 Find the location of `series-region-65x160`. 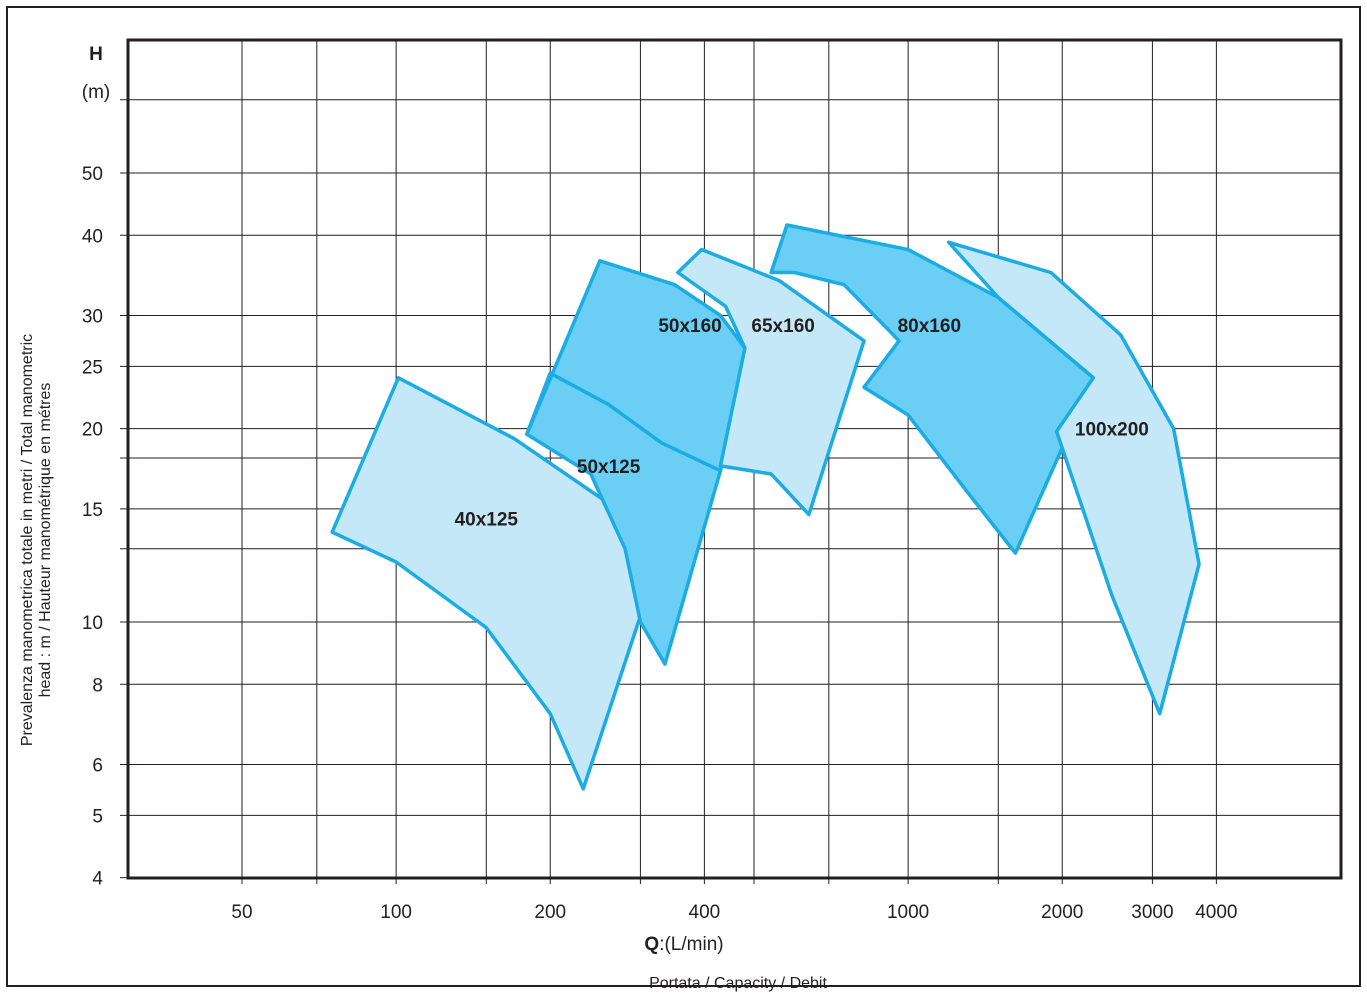

series-region-65x160 is located at coordinates (771, 382).